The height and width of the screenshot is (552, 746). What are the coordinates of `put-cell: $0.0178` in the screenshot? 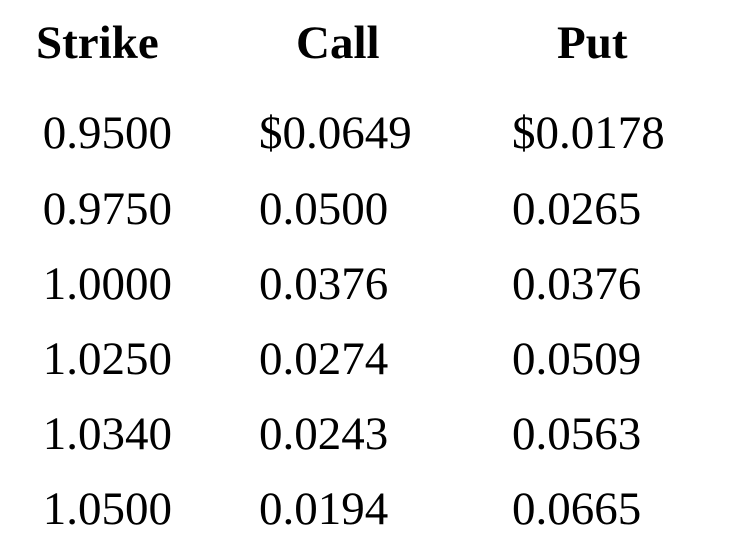 It's located at (588, 133).